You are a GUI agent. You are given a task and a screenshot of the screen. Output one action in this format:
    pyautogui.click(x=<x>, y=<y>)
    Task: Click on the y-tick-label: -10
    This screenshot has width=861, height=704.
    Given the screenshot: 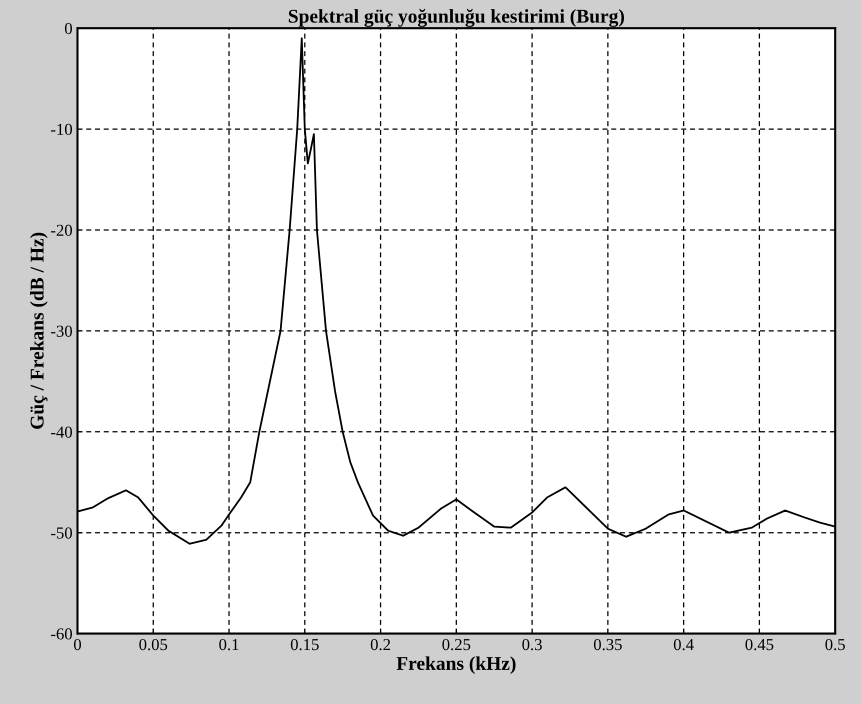 What is the action you would take?
    pyautogui.click(x=61, y=130)
    